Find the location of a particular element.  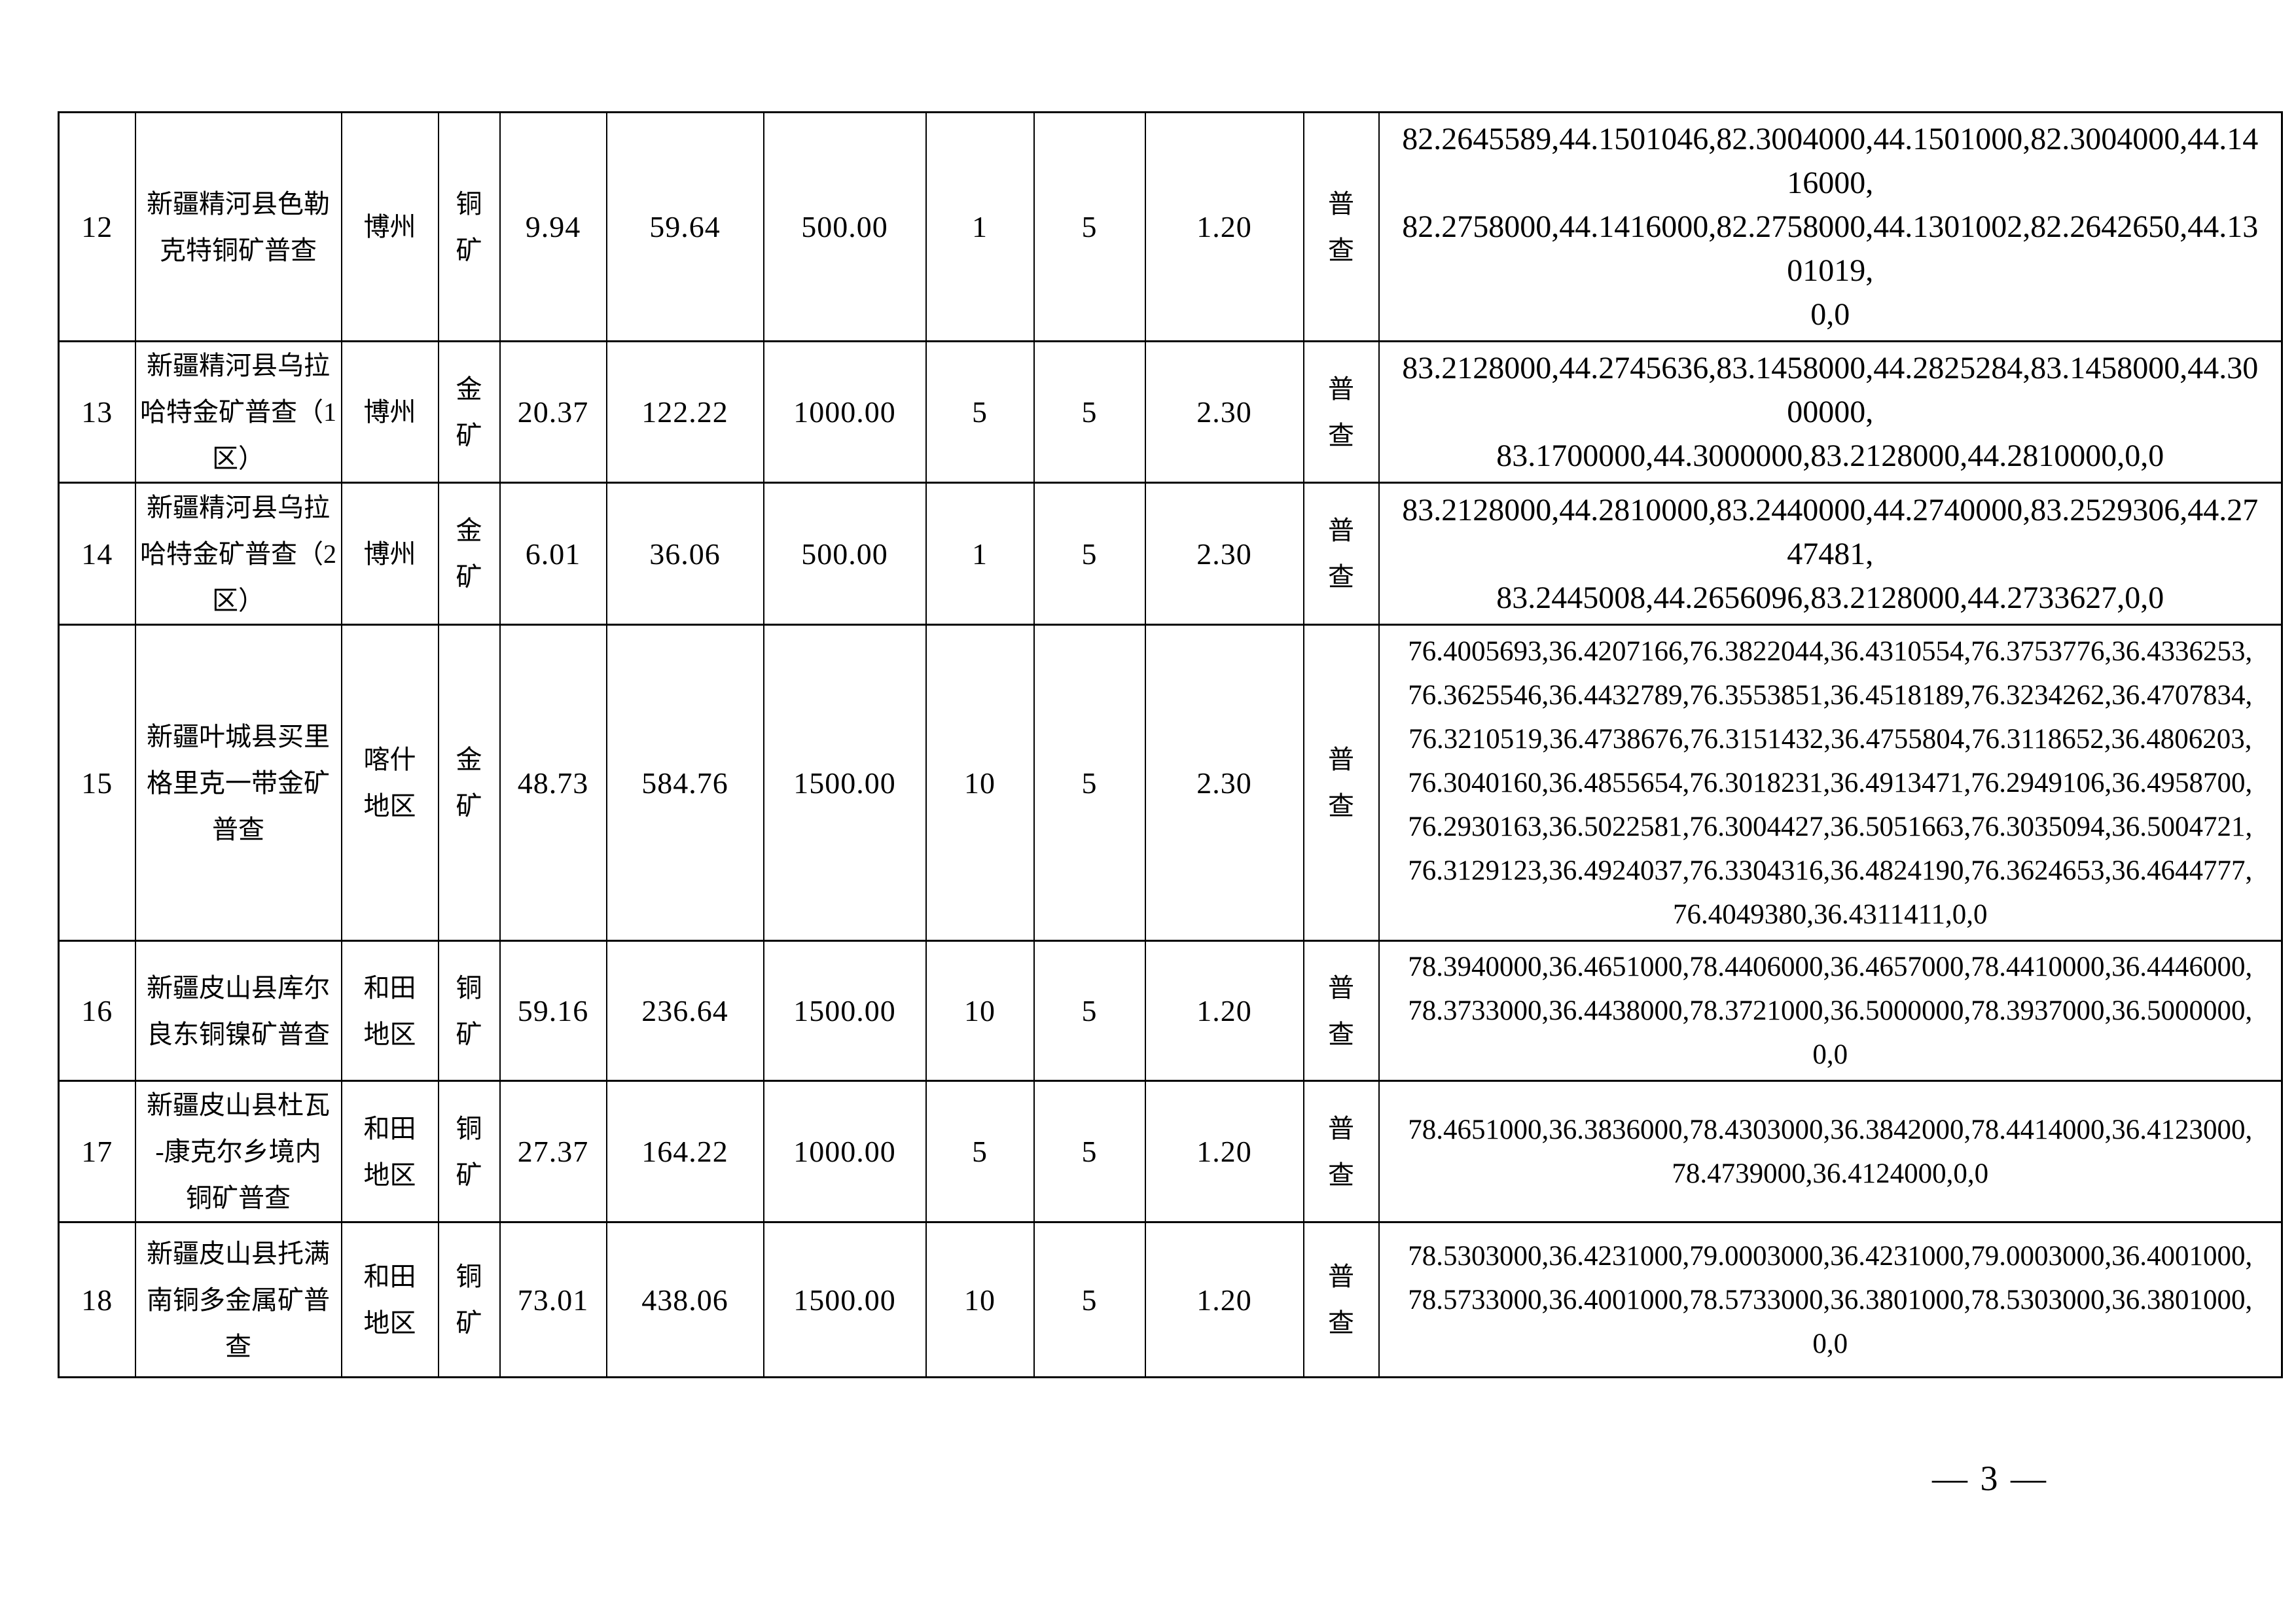

cell-value-1: 20.37 is located at coordinates (553, 412).